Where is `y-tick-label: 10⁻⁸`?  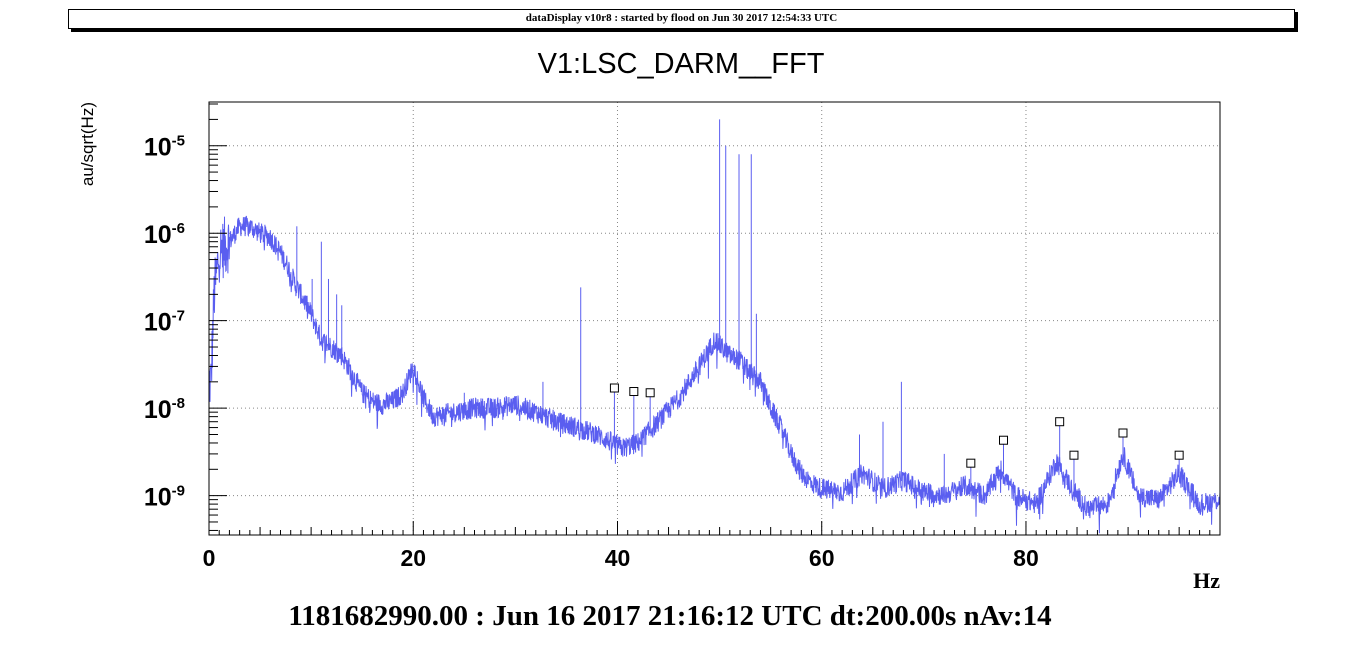 y-tick-label: 10⁻⁸ is located at coordinates (164, 409).